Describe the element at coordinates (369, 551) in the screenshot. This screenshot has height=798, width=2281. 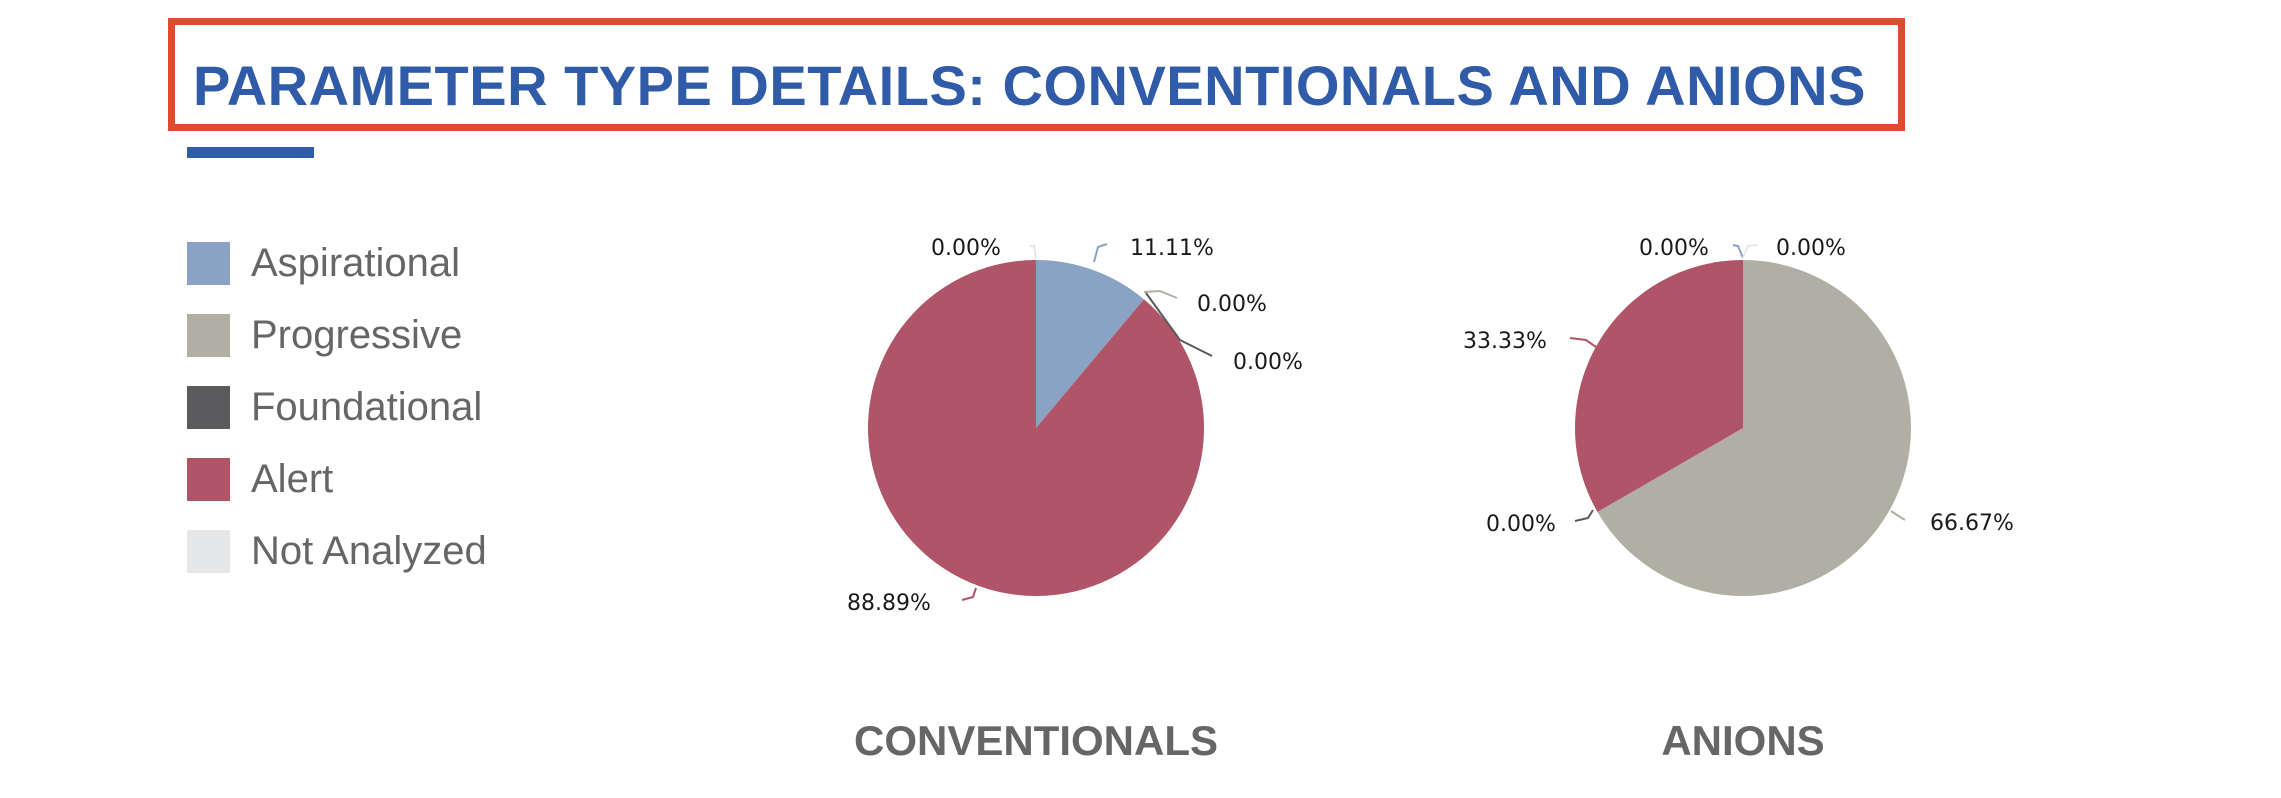
I see `legend-label: Not Analyzed` at that location.